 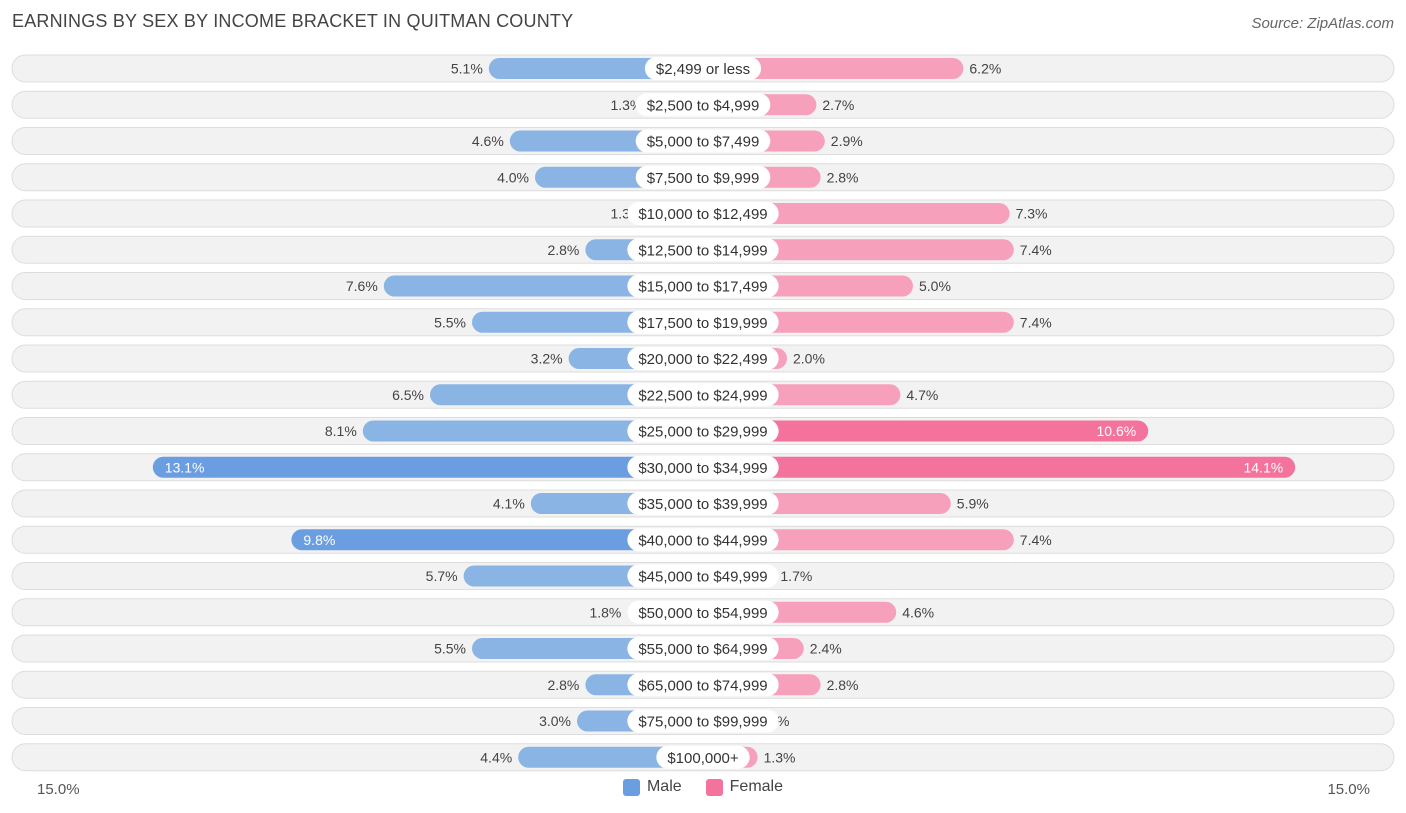 I want to click on category-label: $10,000 to $12,499, so click(x=702, y=214).